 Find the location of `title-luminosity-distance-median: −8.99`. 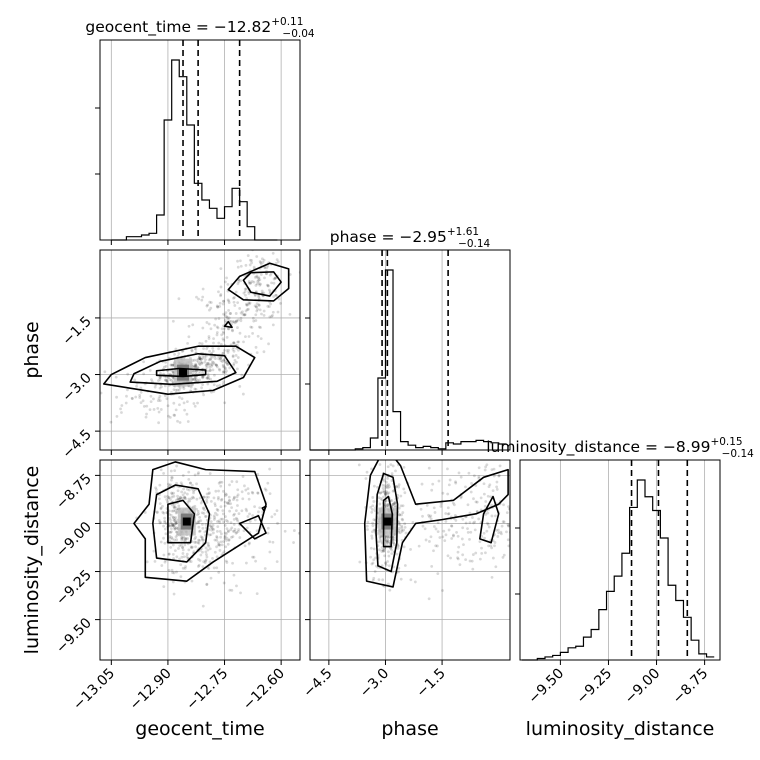

title-luminosity-distance-median: −8.99 is located at coordinates (687, 447).